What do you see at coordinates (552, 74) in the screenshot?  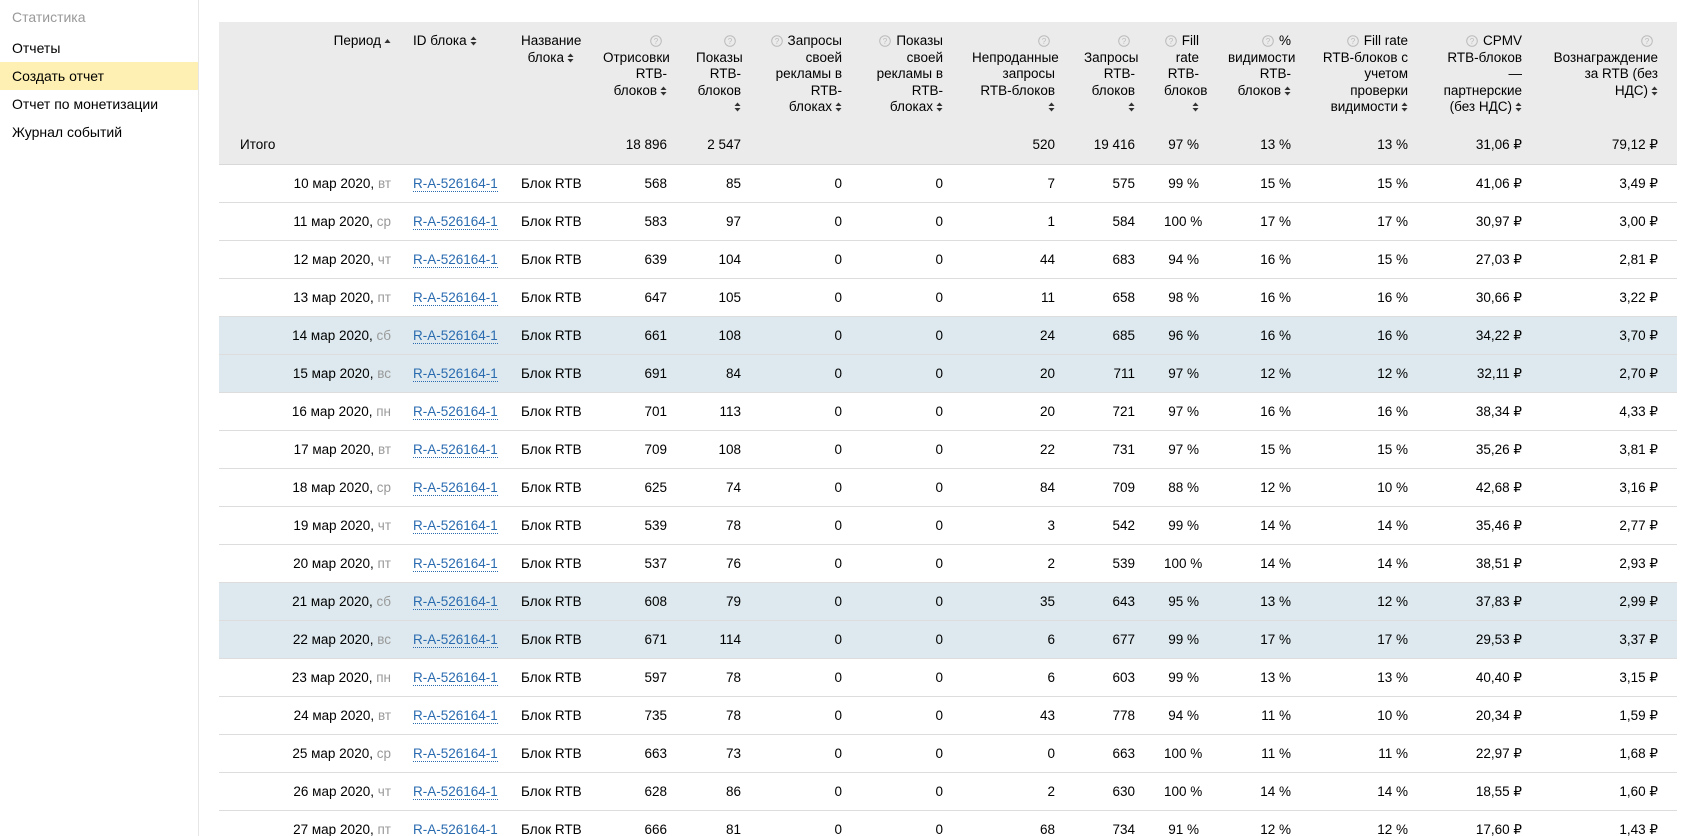 I see `column-header: Название блока` at bounding box center [552, 74].